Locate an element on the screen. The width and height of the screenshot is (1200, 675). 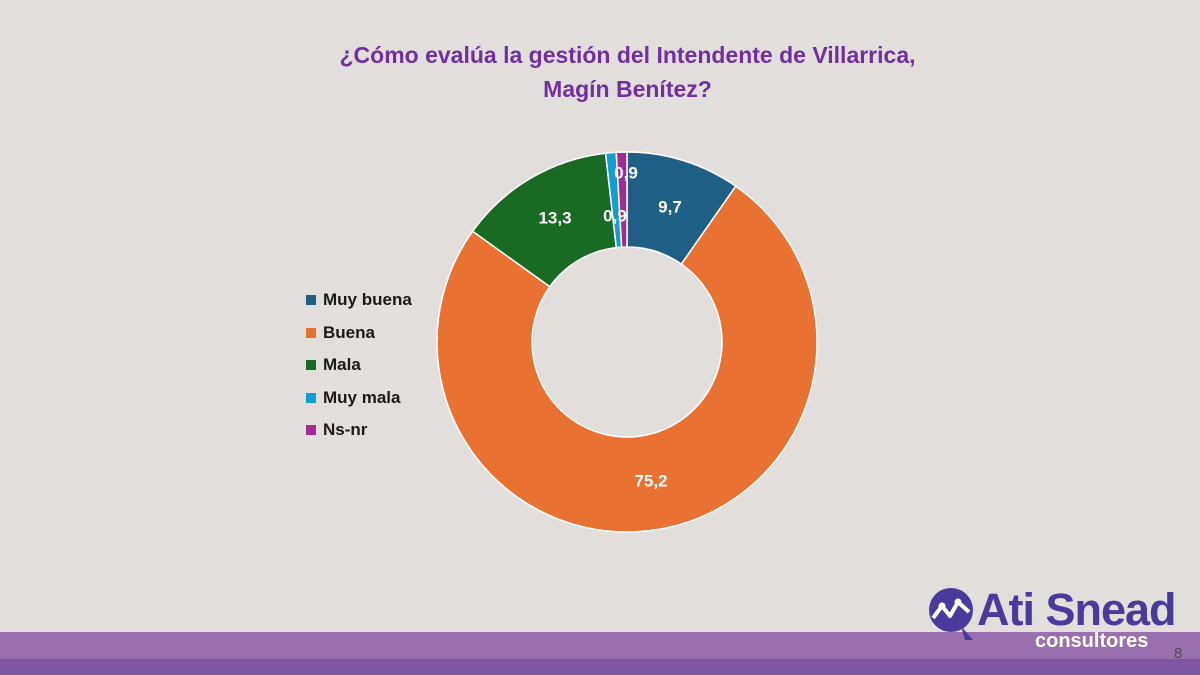
legend-label: Mala is located at coordinates (342, 365).